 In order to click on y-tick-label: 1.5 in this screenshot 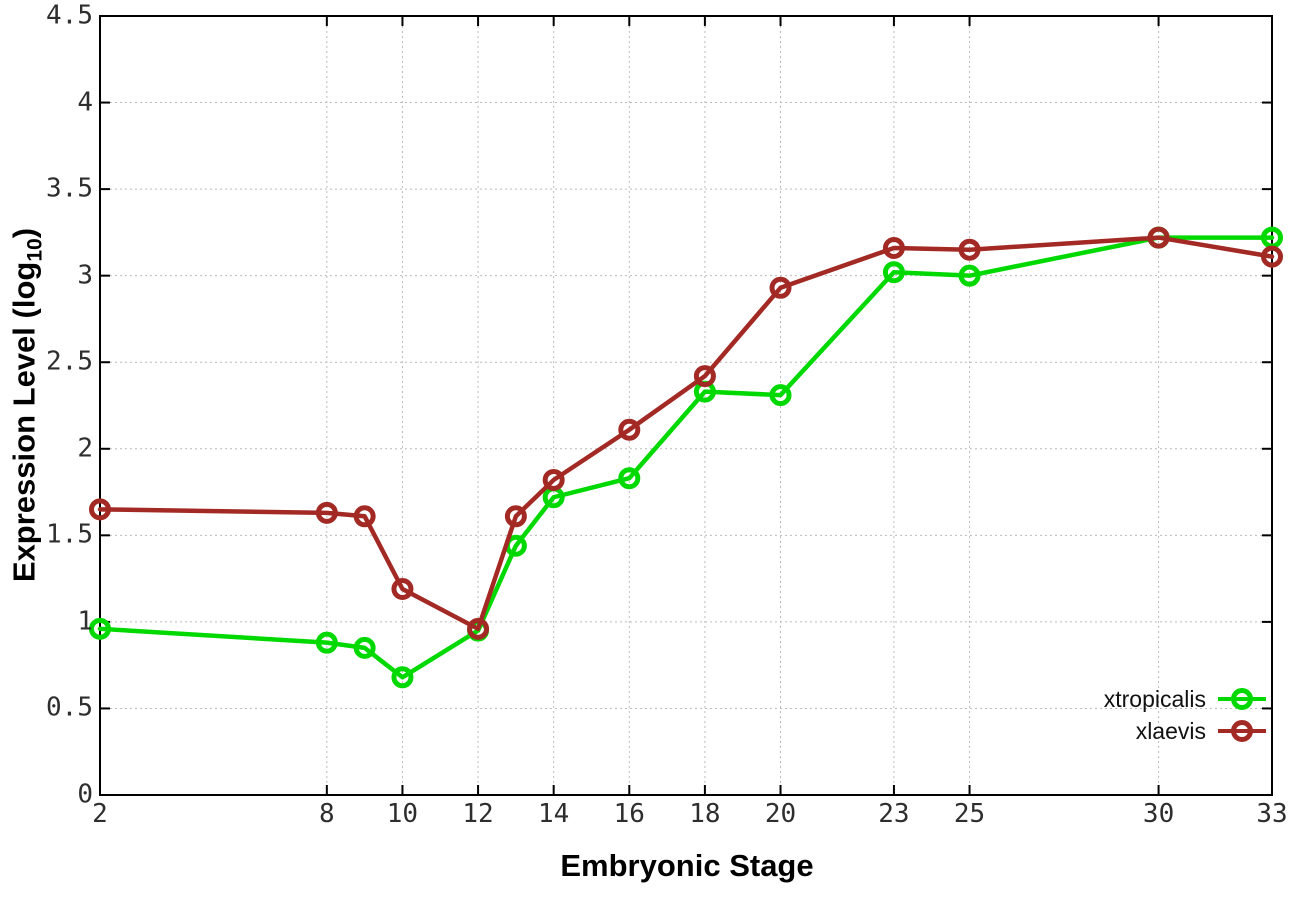, I will do `click(69, 534)`.